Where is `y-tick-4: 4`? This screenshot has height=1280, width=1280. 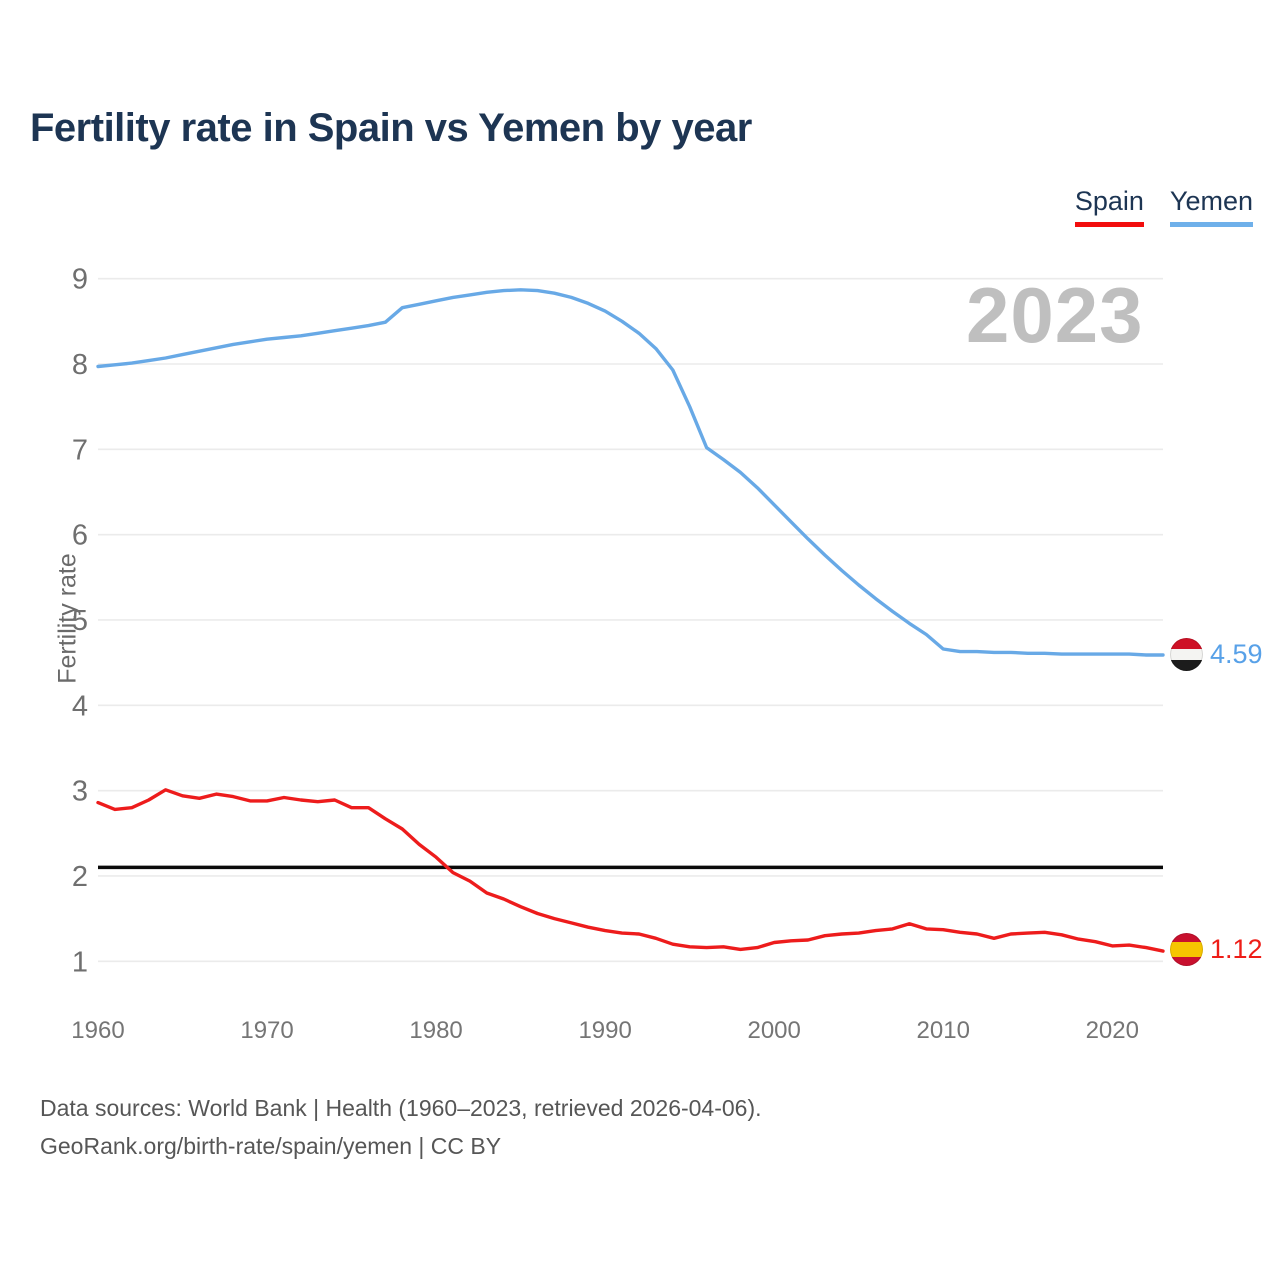 y-tick-4: 4 is located at coordinates (80, 706).